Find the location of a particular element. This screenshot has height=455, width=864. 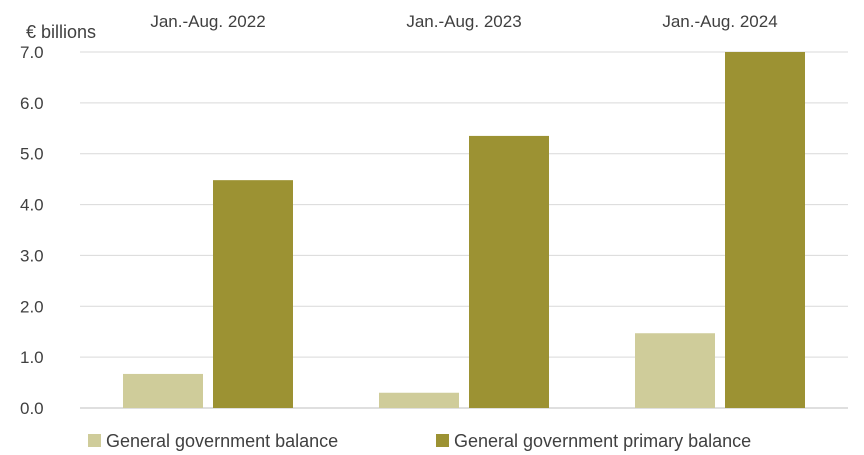

y-tick-label: 2.0 is located at coordinates (32, 306).